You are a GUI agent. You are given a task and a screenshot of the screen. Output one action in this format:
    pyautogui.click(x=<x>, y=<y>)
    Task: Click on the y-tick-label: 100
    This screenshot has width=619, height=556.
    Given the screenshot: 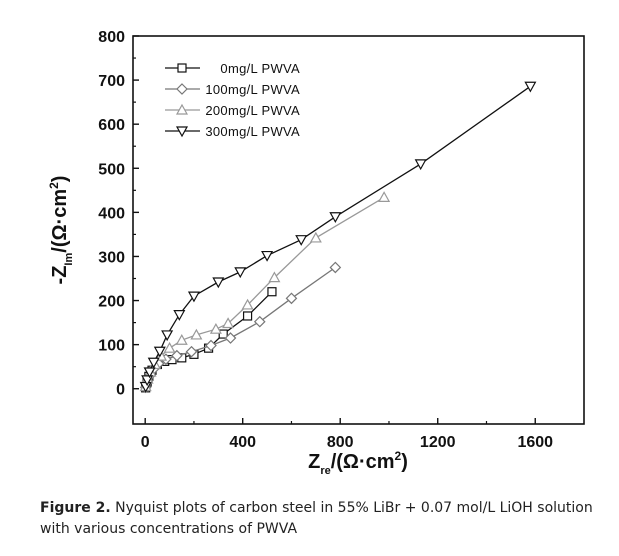 What is the action you would take?
    pyautogui.click(x=111, y=346)
    